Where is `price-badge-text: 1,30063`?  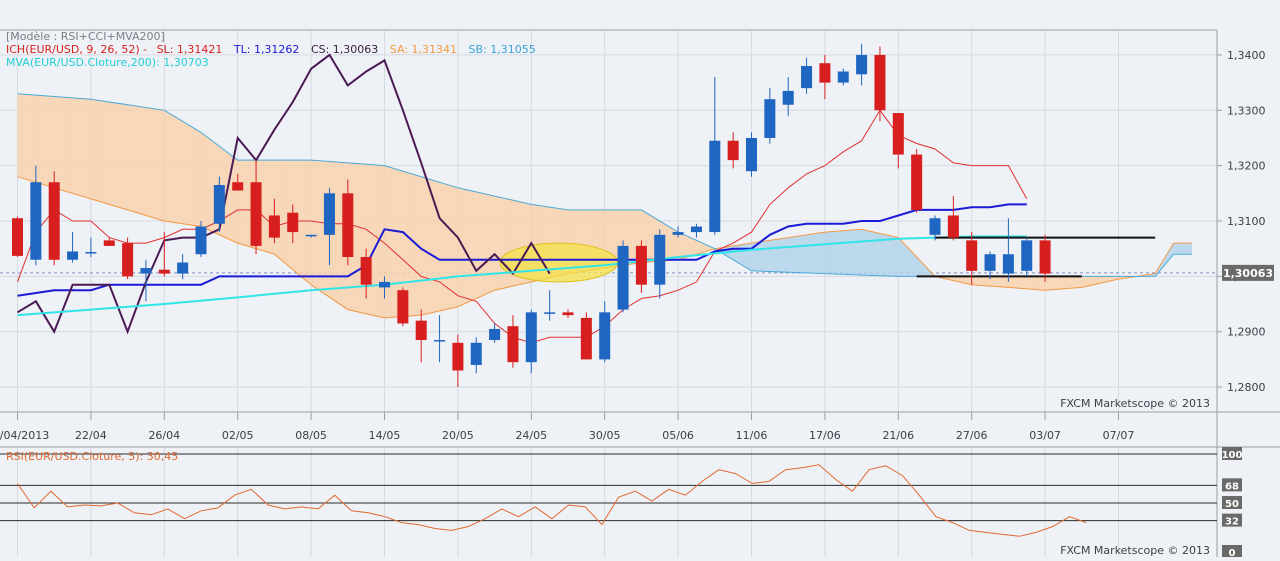 price-badge-text: 1,30063 is located at coordinates (1248, 273).